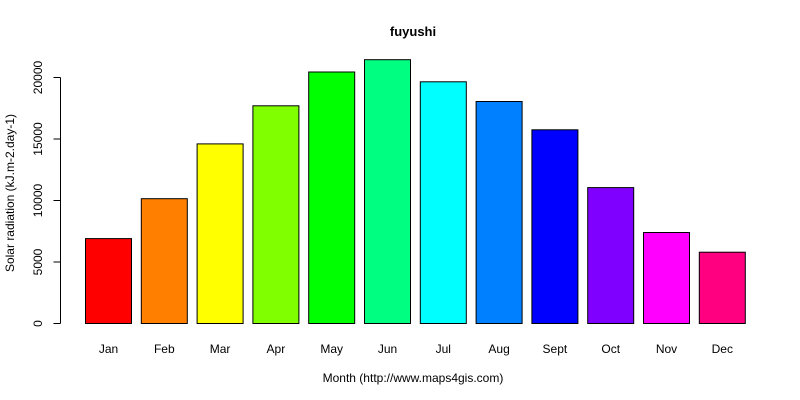  Describe the element at coordinates (443, 202) in the screenshot. I see `bar-jul` at that location.